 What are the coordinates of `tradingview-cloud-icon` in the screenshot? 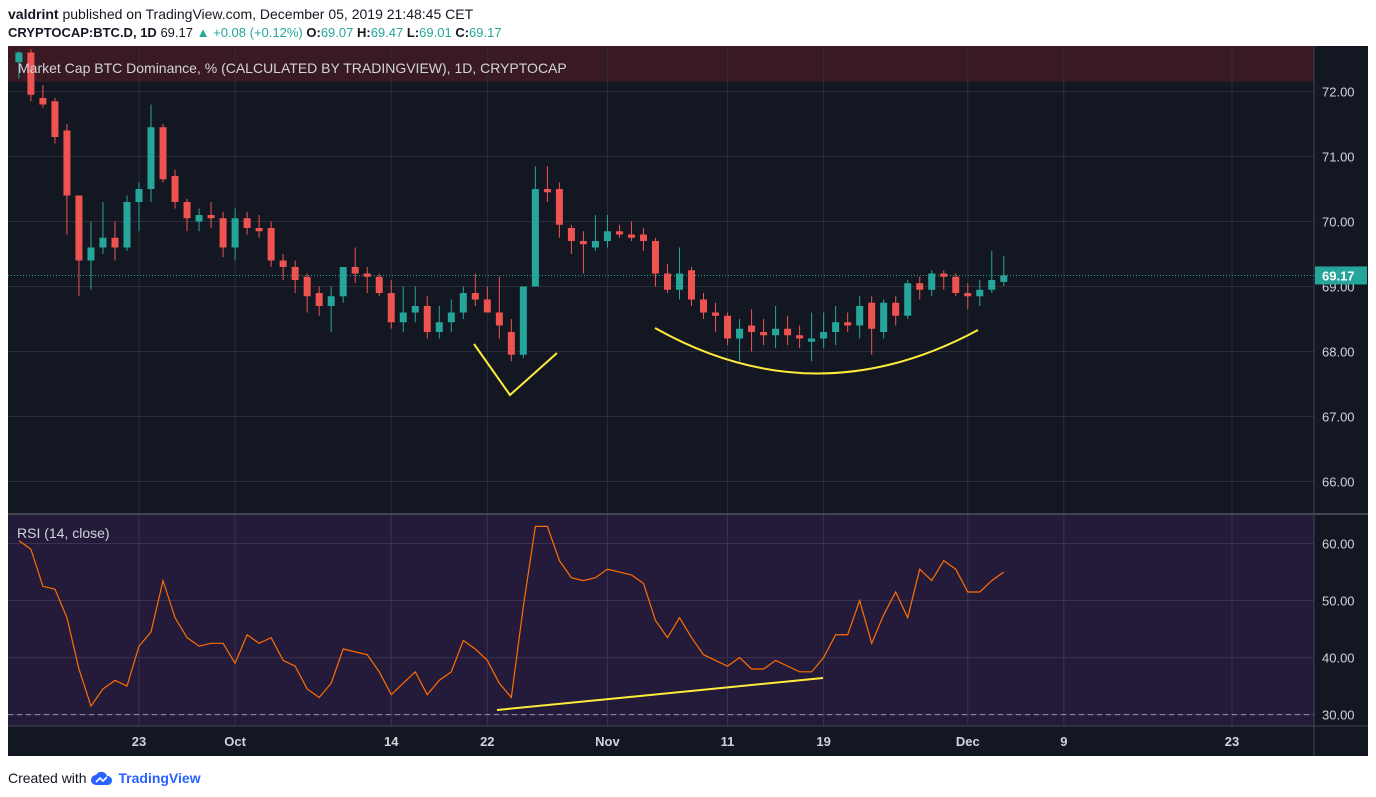 It's located at (102, 779).